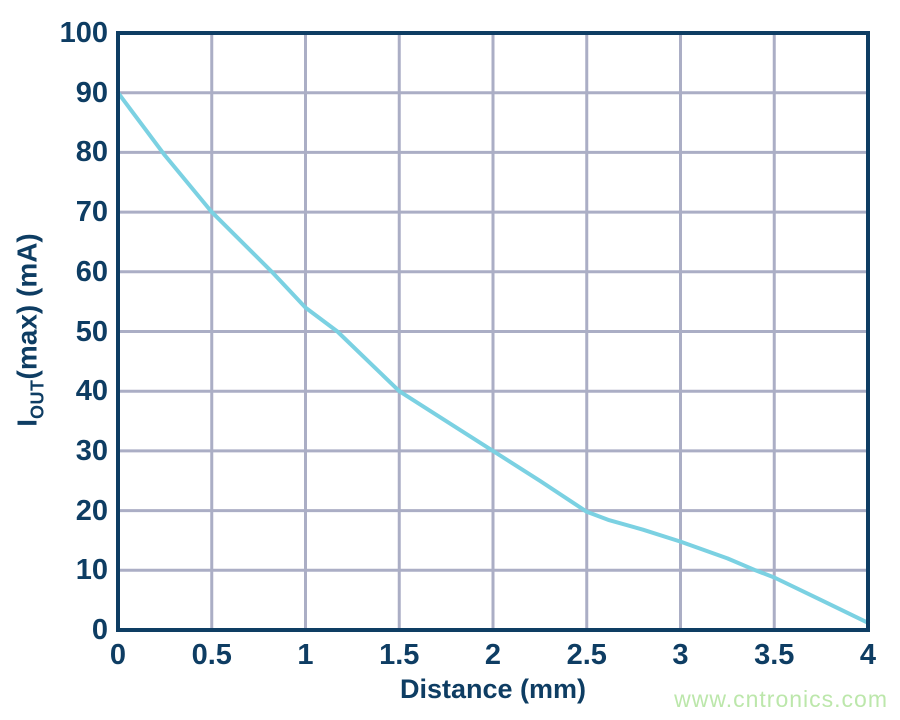 Image resolution: width=900 pixels, height=720 pixels. I want to click on y-tick-label: 60, so click(91, 271).